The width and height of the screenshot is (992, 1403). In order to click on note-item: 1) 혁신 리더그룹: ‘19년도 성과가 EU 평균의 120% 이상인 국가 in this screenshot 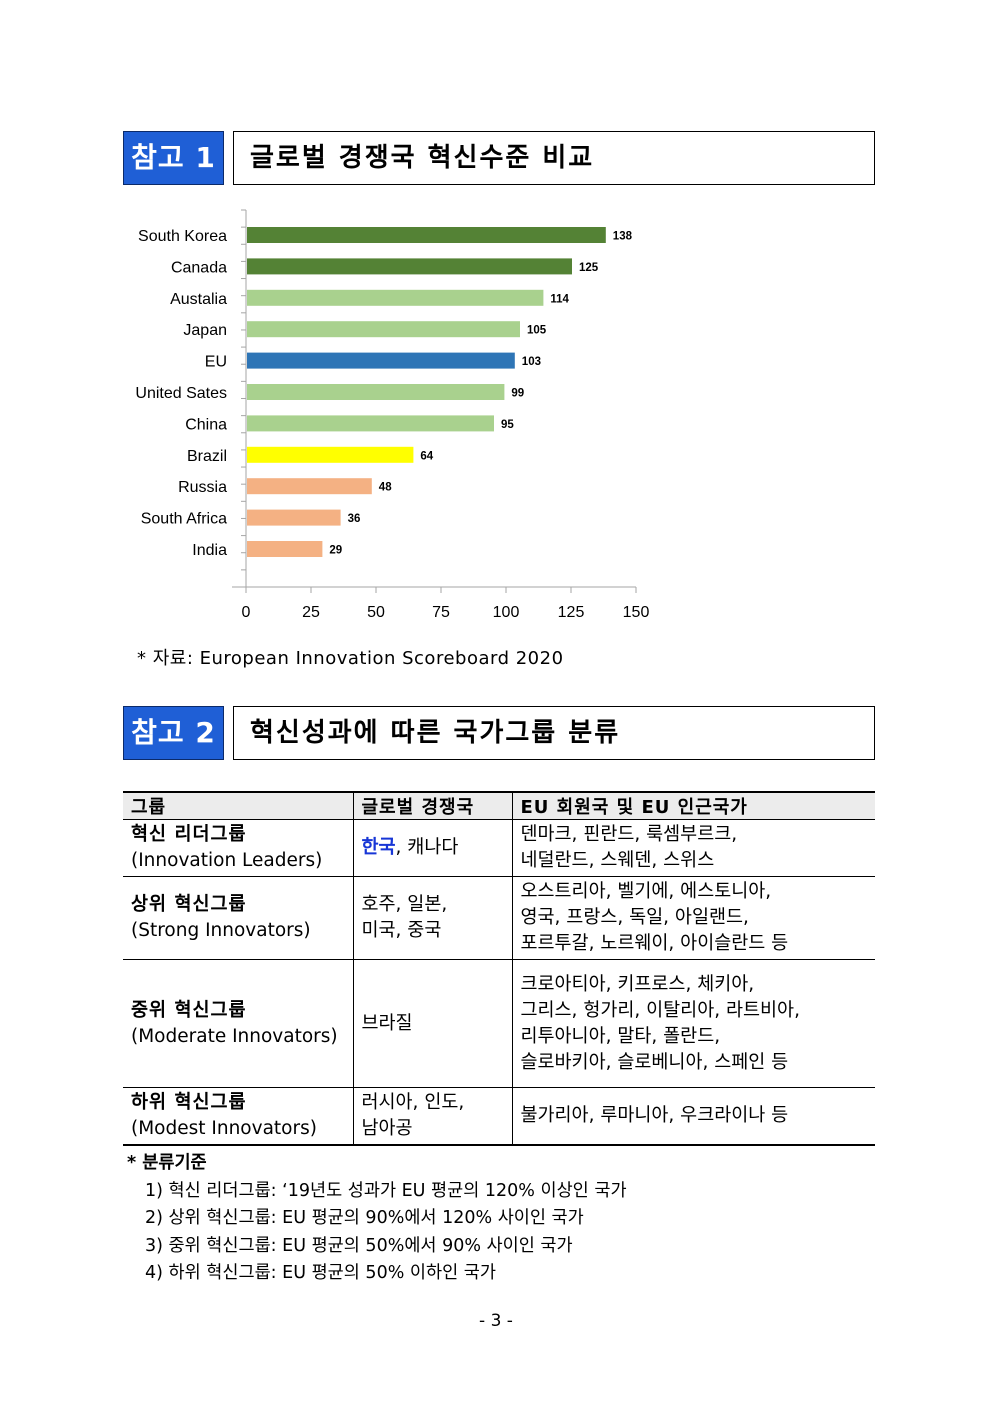, I will do `click(386, 1190)`.